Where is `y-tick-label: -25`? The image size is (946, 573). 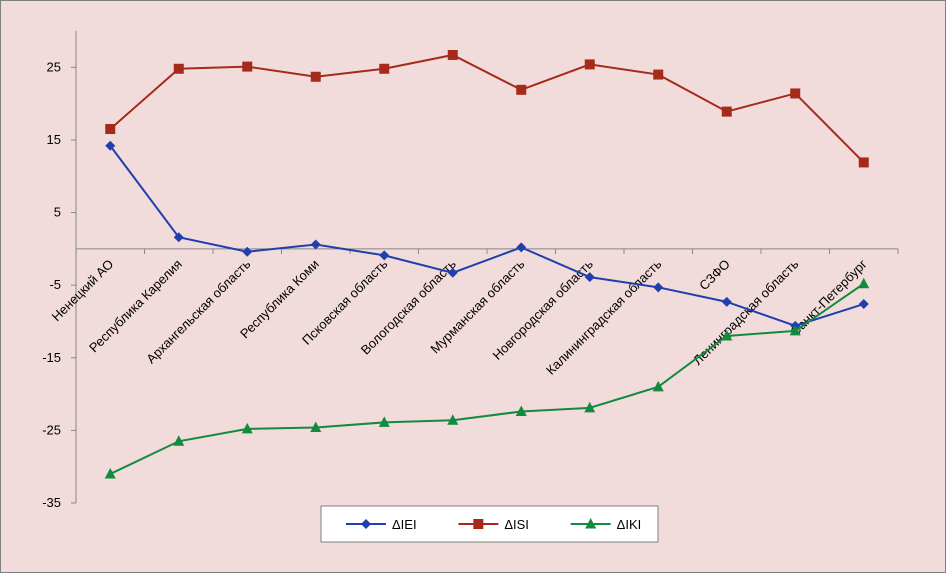
y-tick-label: -25 is located at coordinates (51, 429).